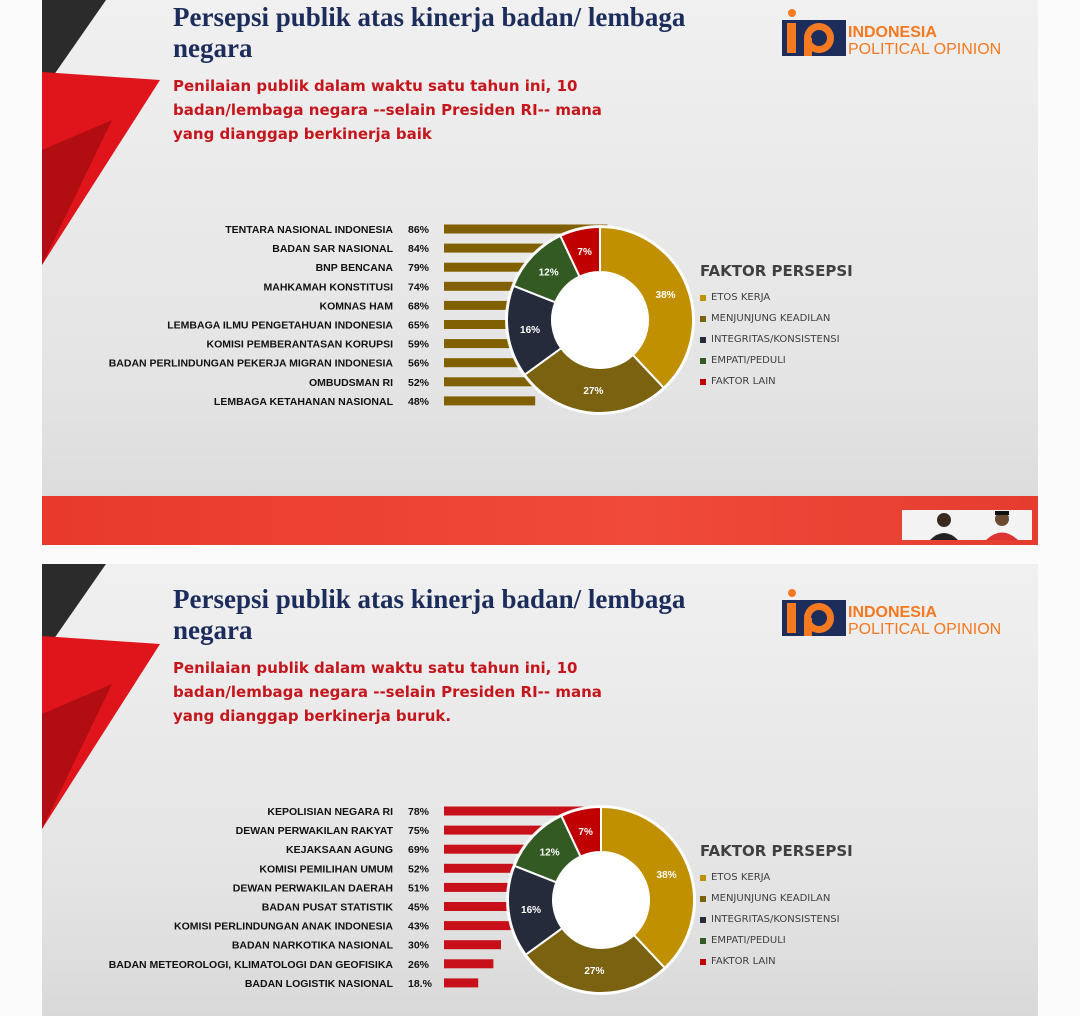  Describe the element at coordinates (330, 812) in the screenshot. I see `bar-category-label: KEPOLISIAN NEGARA RI` at that location.